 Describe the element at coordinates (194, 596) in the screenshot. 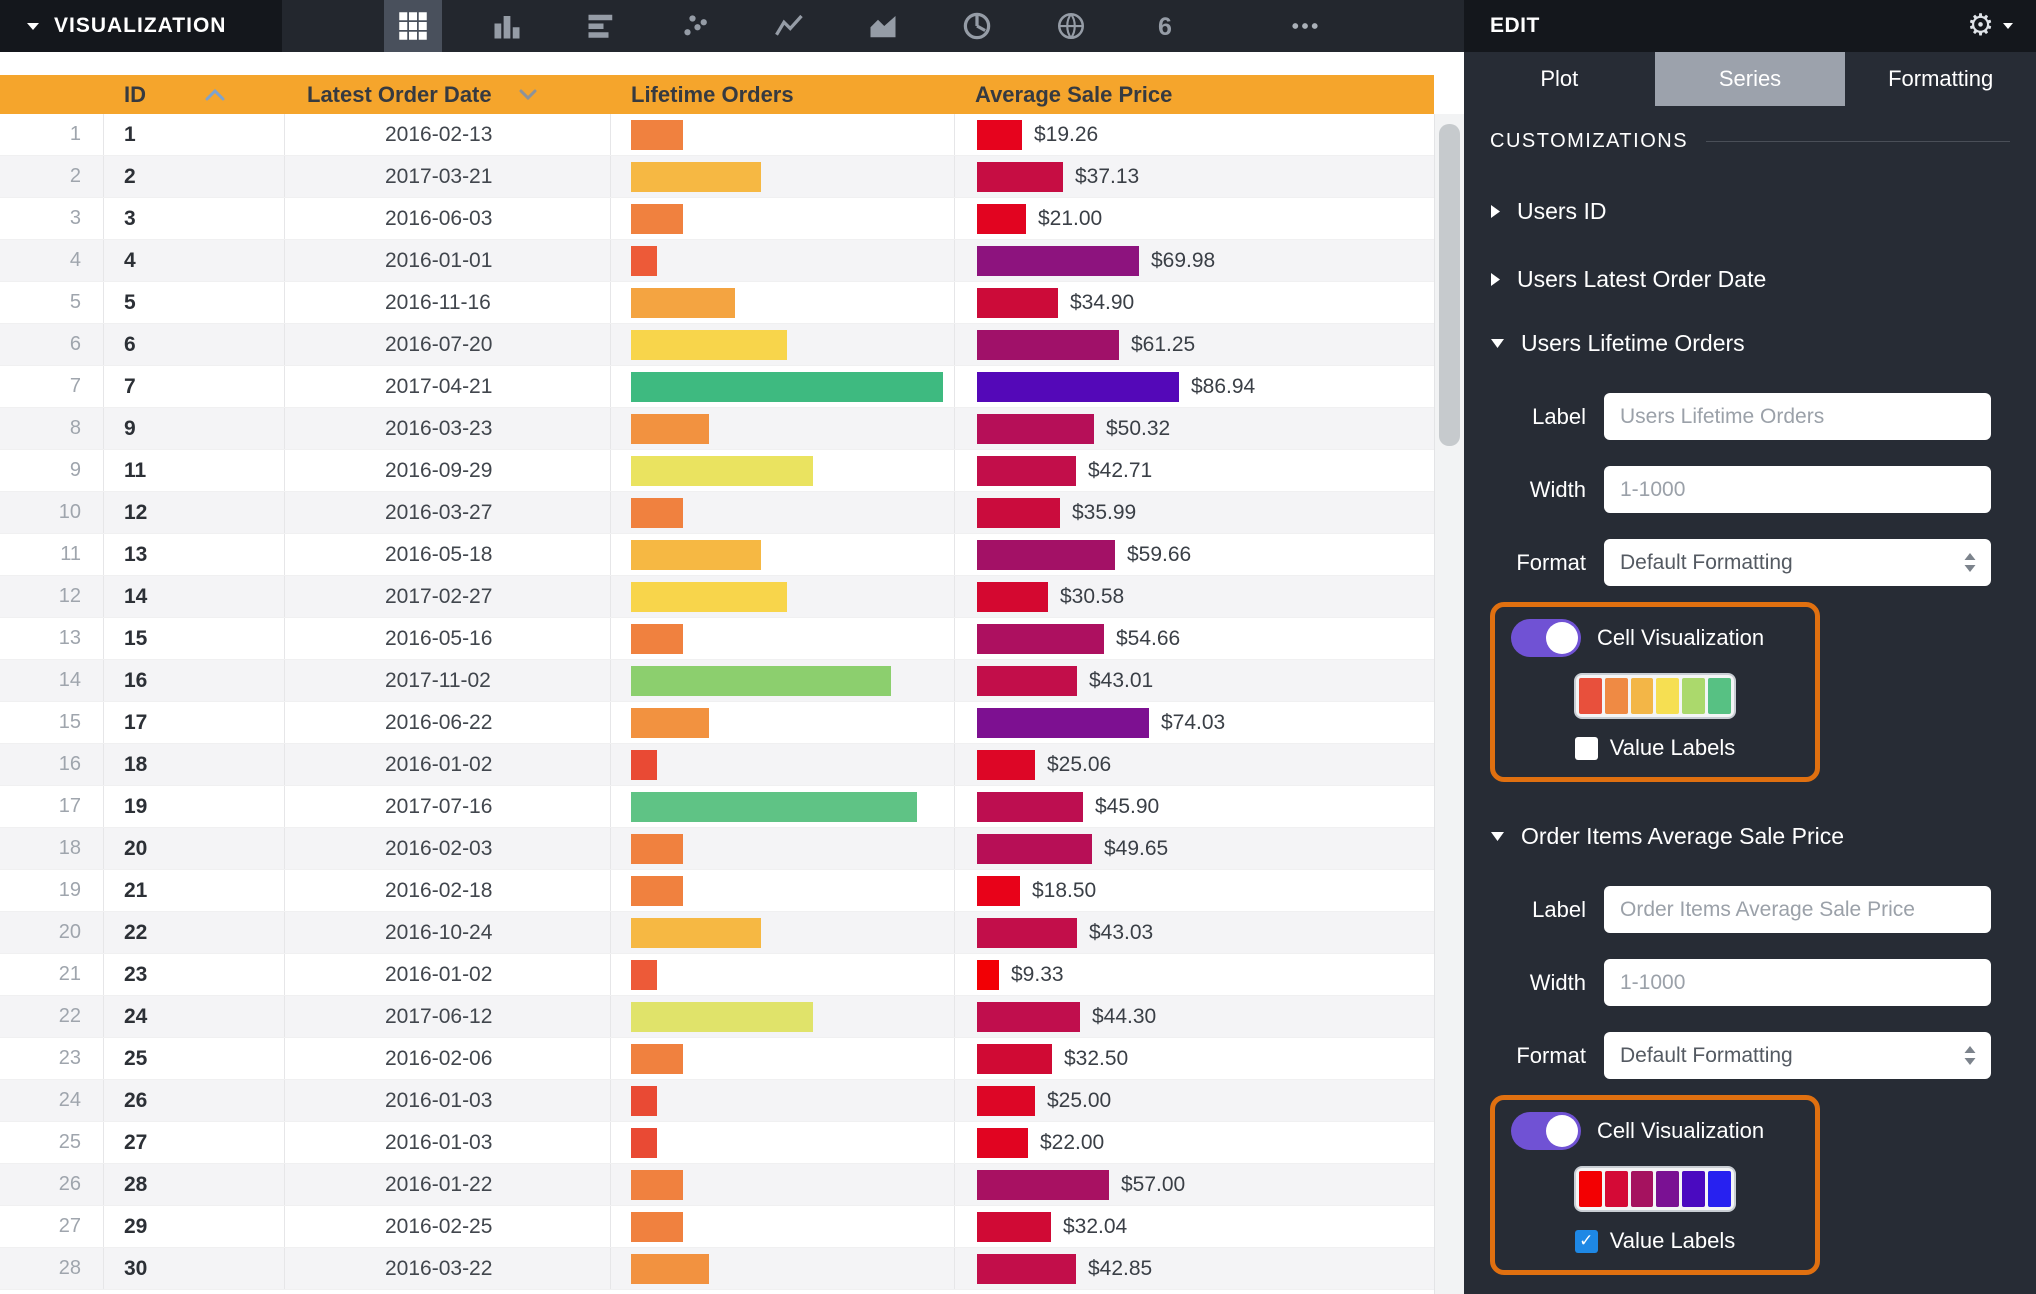

I see `cell-id: 14` at that location.